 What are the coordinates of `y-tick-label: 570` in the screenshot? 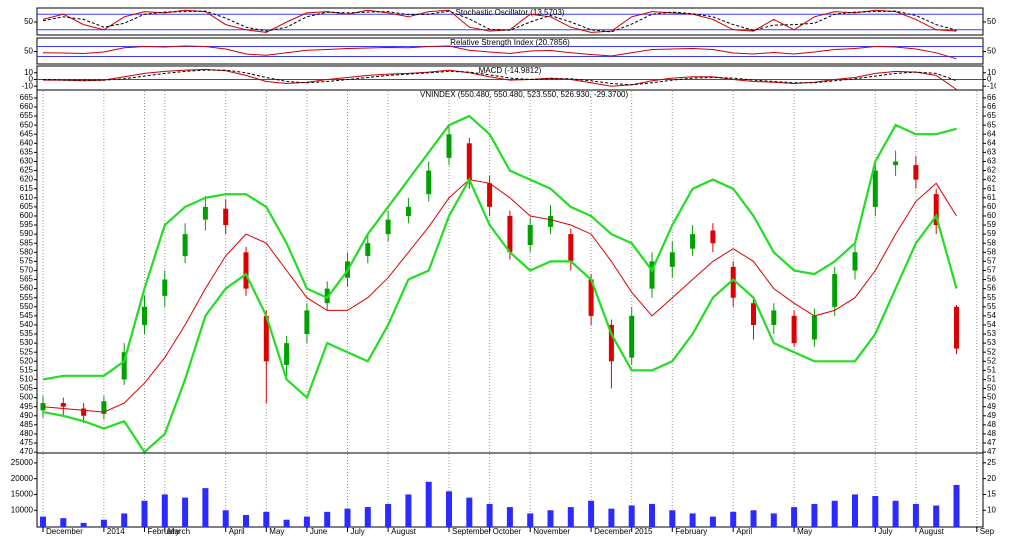 It's located at (27, 270).